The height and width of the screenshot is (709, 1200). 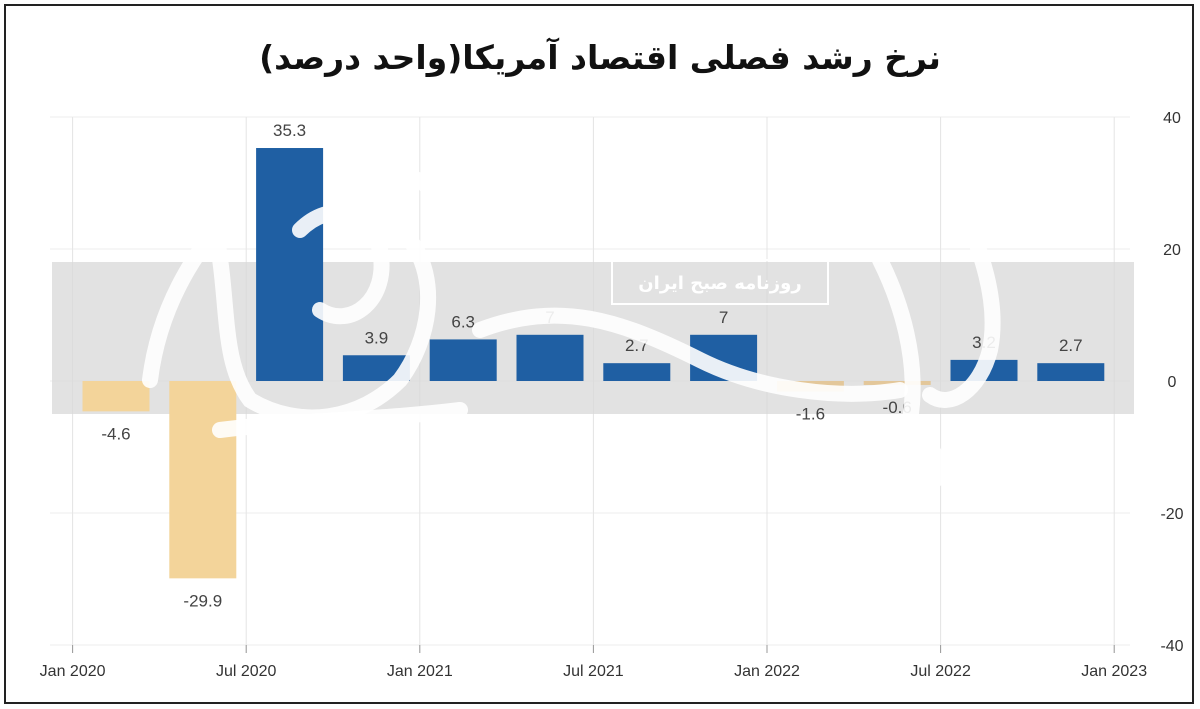 What do you see at coordinates (1171, 646) in the screenshot?
I see `y-tick-label: -40` at bounding box center [1171, 646].